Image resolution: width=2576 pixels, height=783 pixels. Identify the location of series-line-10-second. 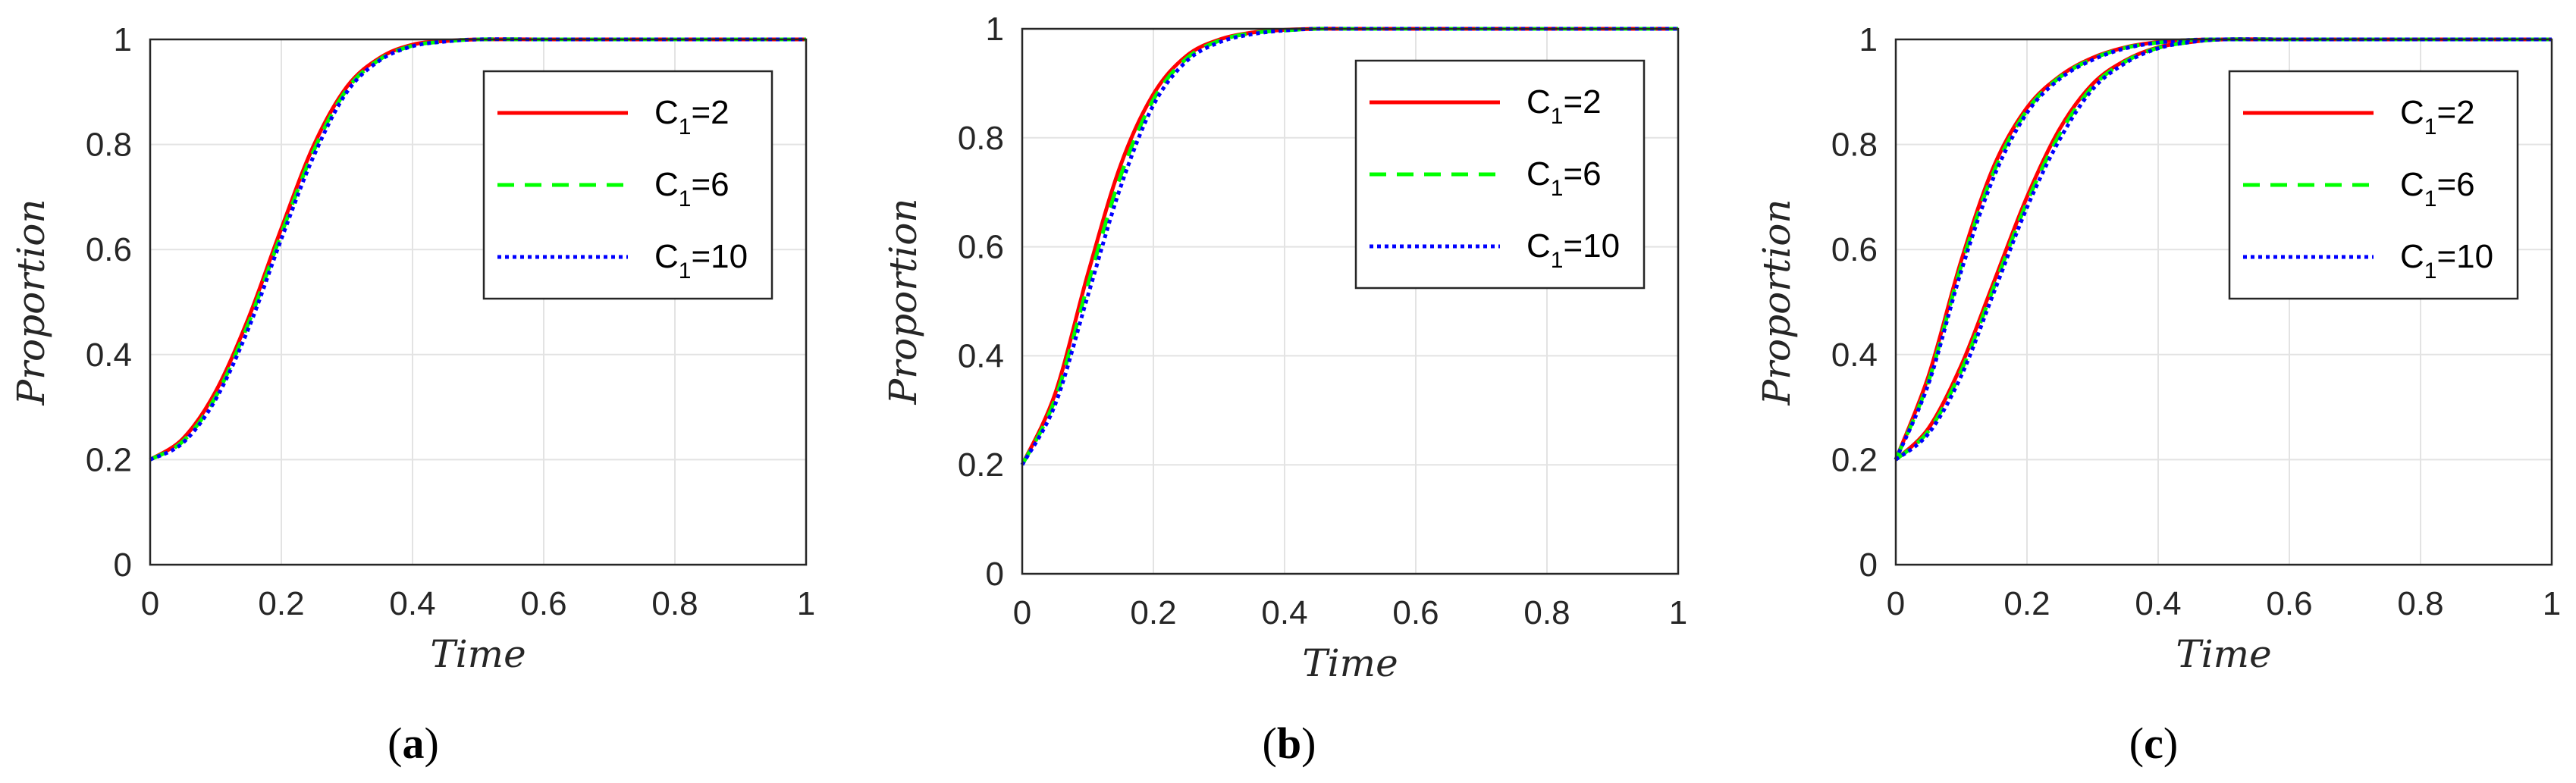
(2223, 249).